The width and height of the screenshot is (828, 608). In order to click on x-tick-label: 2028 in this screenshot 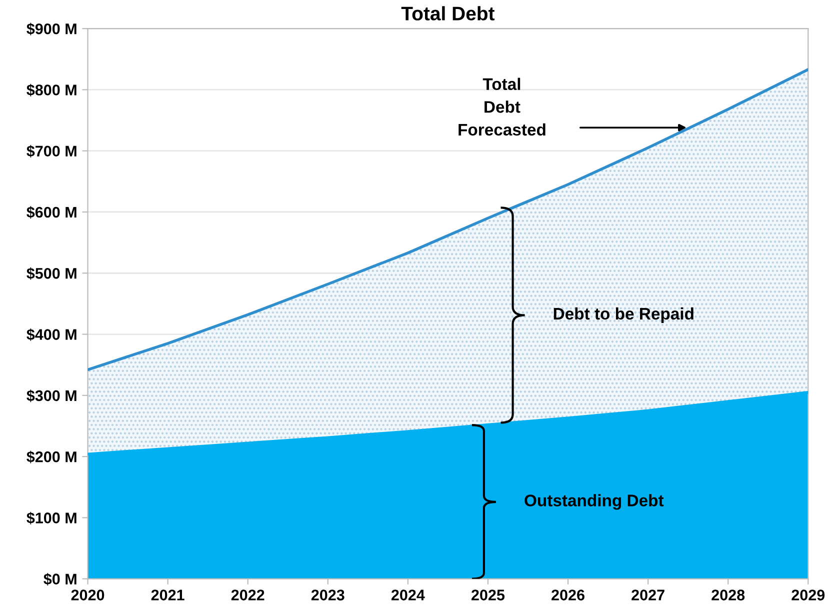, I will do `click(728, 595)`.